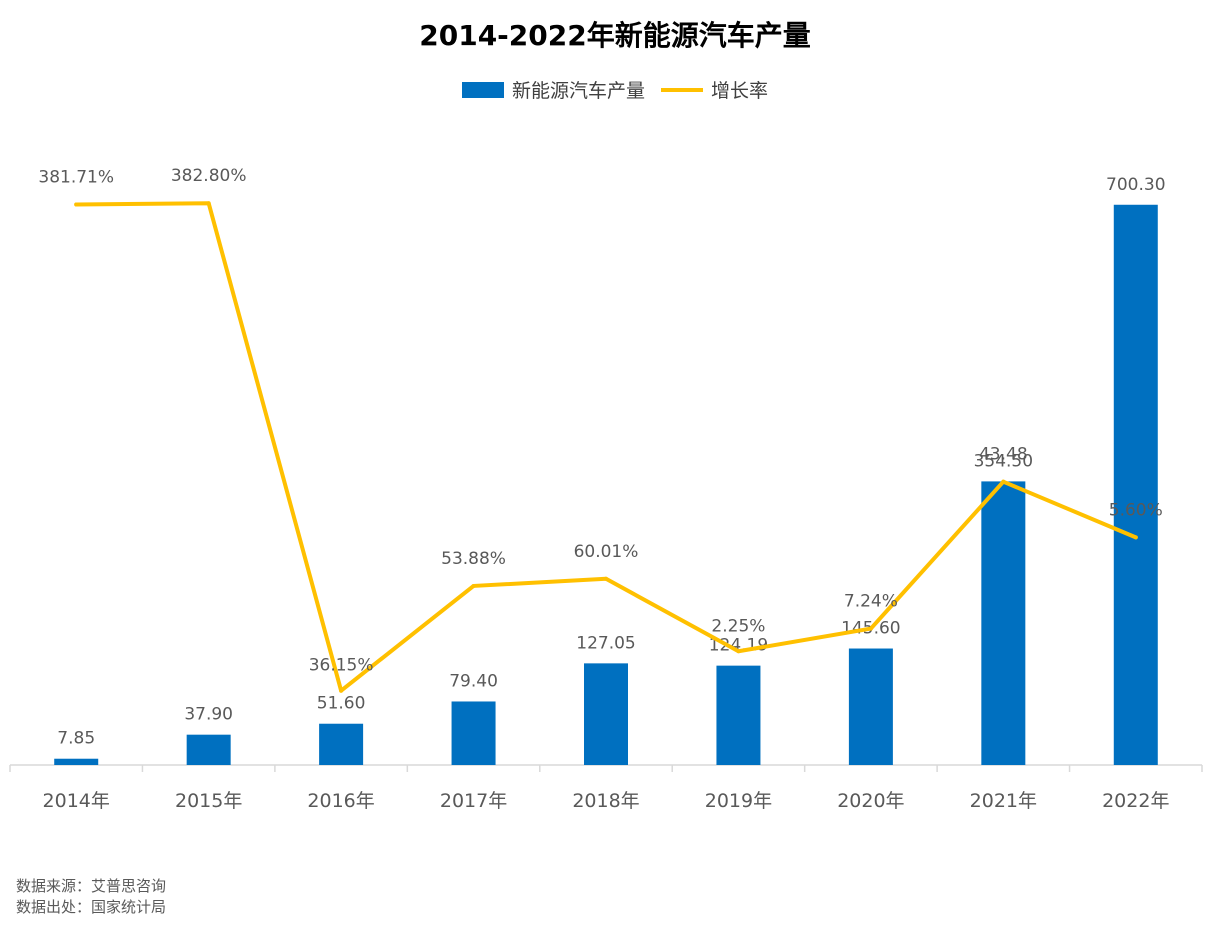  I want to click on bar-2021年, so click(1003, 623).